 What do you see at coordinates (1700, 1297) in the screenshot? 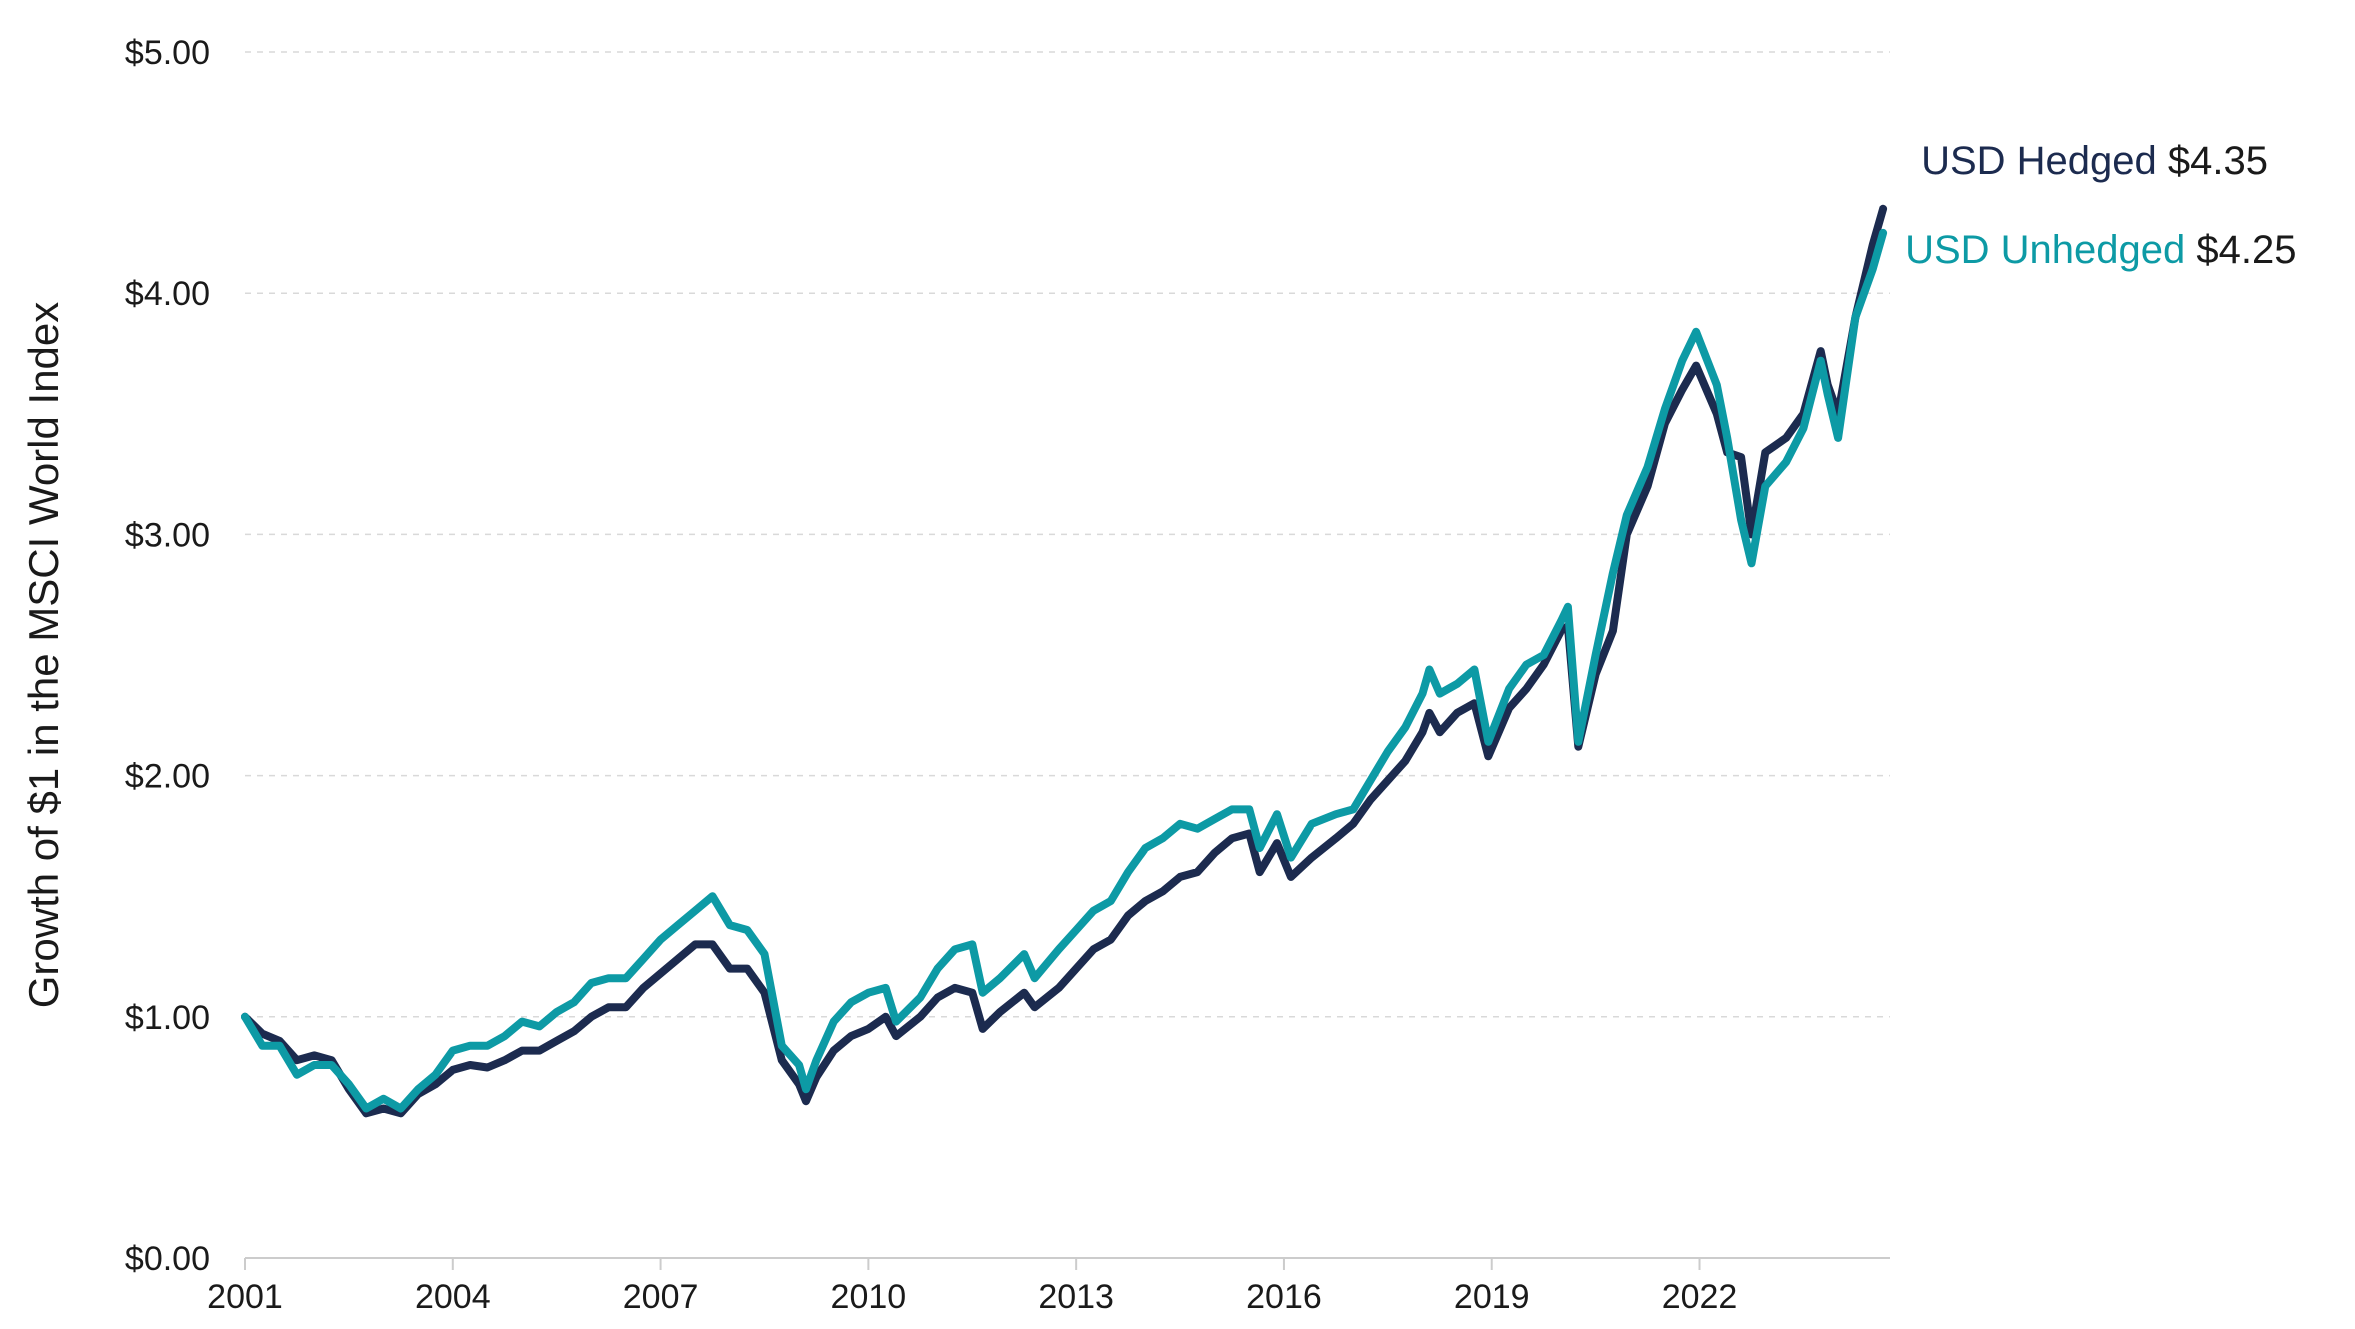
I see `x-tick-label: 2022` at bounding box center [1700, 1297].